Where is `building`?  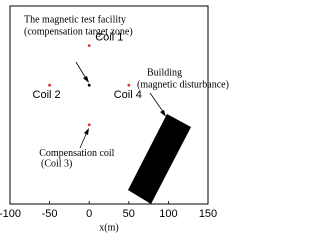
building is located at coordinates (159, 159).